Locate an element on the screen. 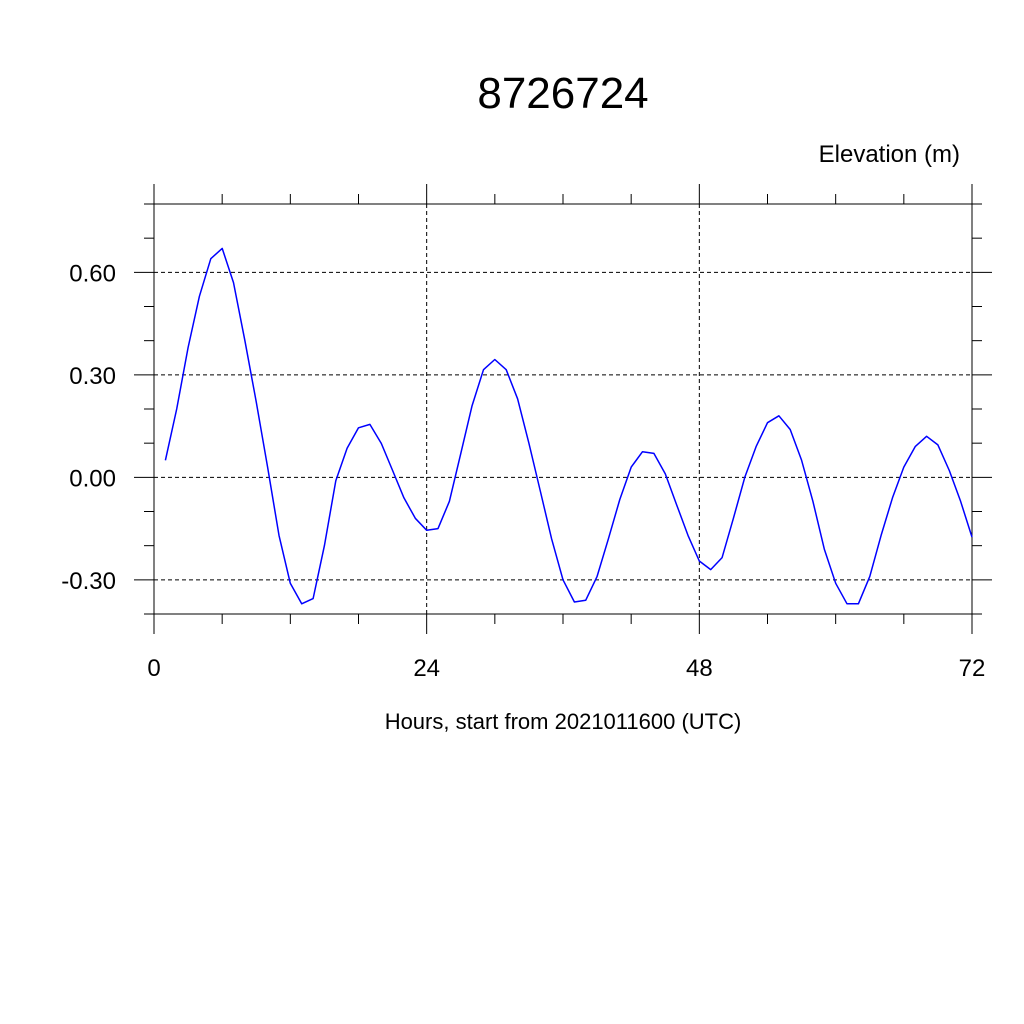 The width and height of the screenshot is (1024, 1024). x-tick-label: 0 is located at coordinates (153, 668).